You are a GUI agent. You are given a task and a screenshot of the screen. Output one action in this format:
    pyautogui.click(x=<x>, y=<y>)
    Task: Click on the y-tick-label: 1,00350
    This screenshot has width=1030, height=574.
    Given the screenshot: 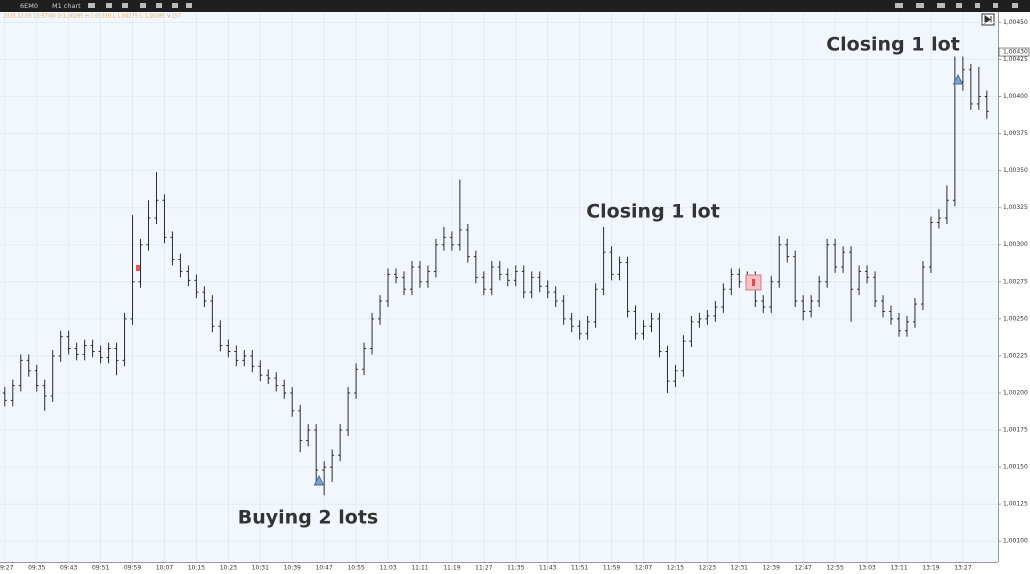 What is the action you would take?
    pyautogui.click(x=1015, y=170)
    